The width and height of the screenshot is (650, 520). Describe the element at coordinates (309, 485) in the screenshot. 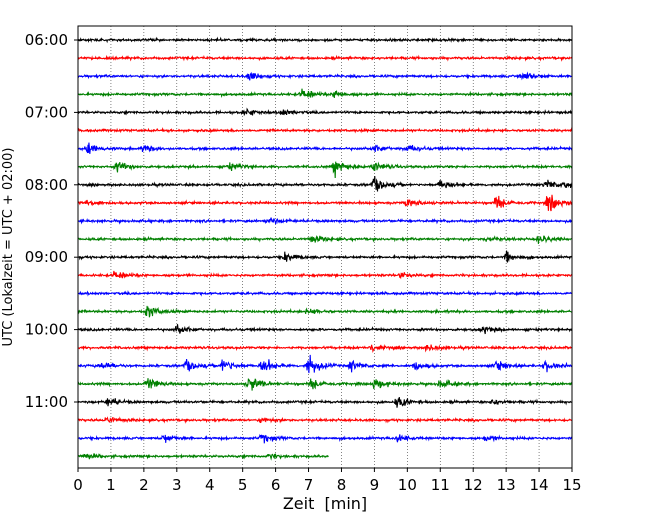

I see `x-tick-label: 7` at that location.